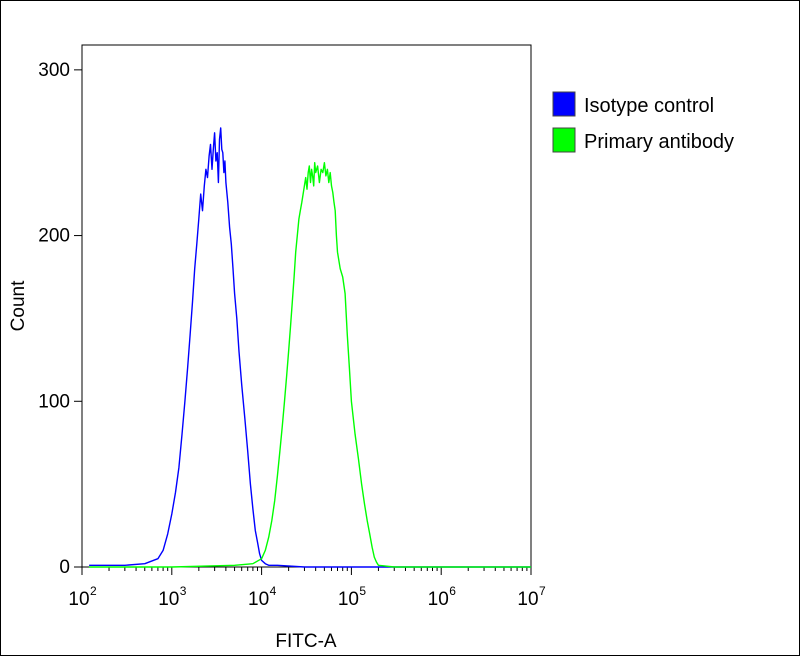 The image size is (800, 656). I want to click on y-tick-label: 0, so click(64, 567).